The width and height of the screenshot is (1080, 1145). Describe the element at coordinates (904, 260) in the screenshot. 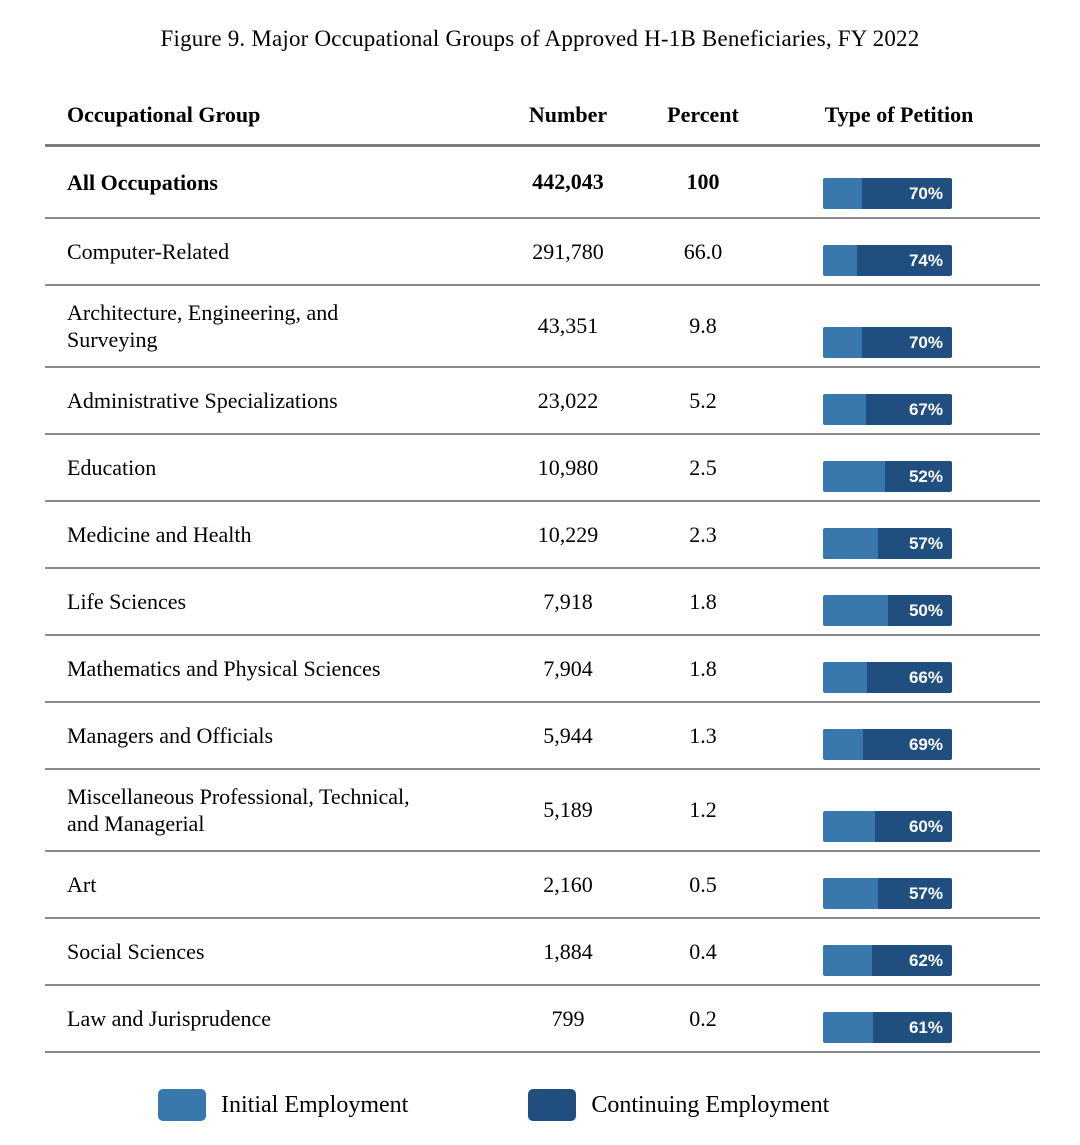

I see `continuing-employment-segment: 74%` at that location.